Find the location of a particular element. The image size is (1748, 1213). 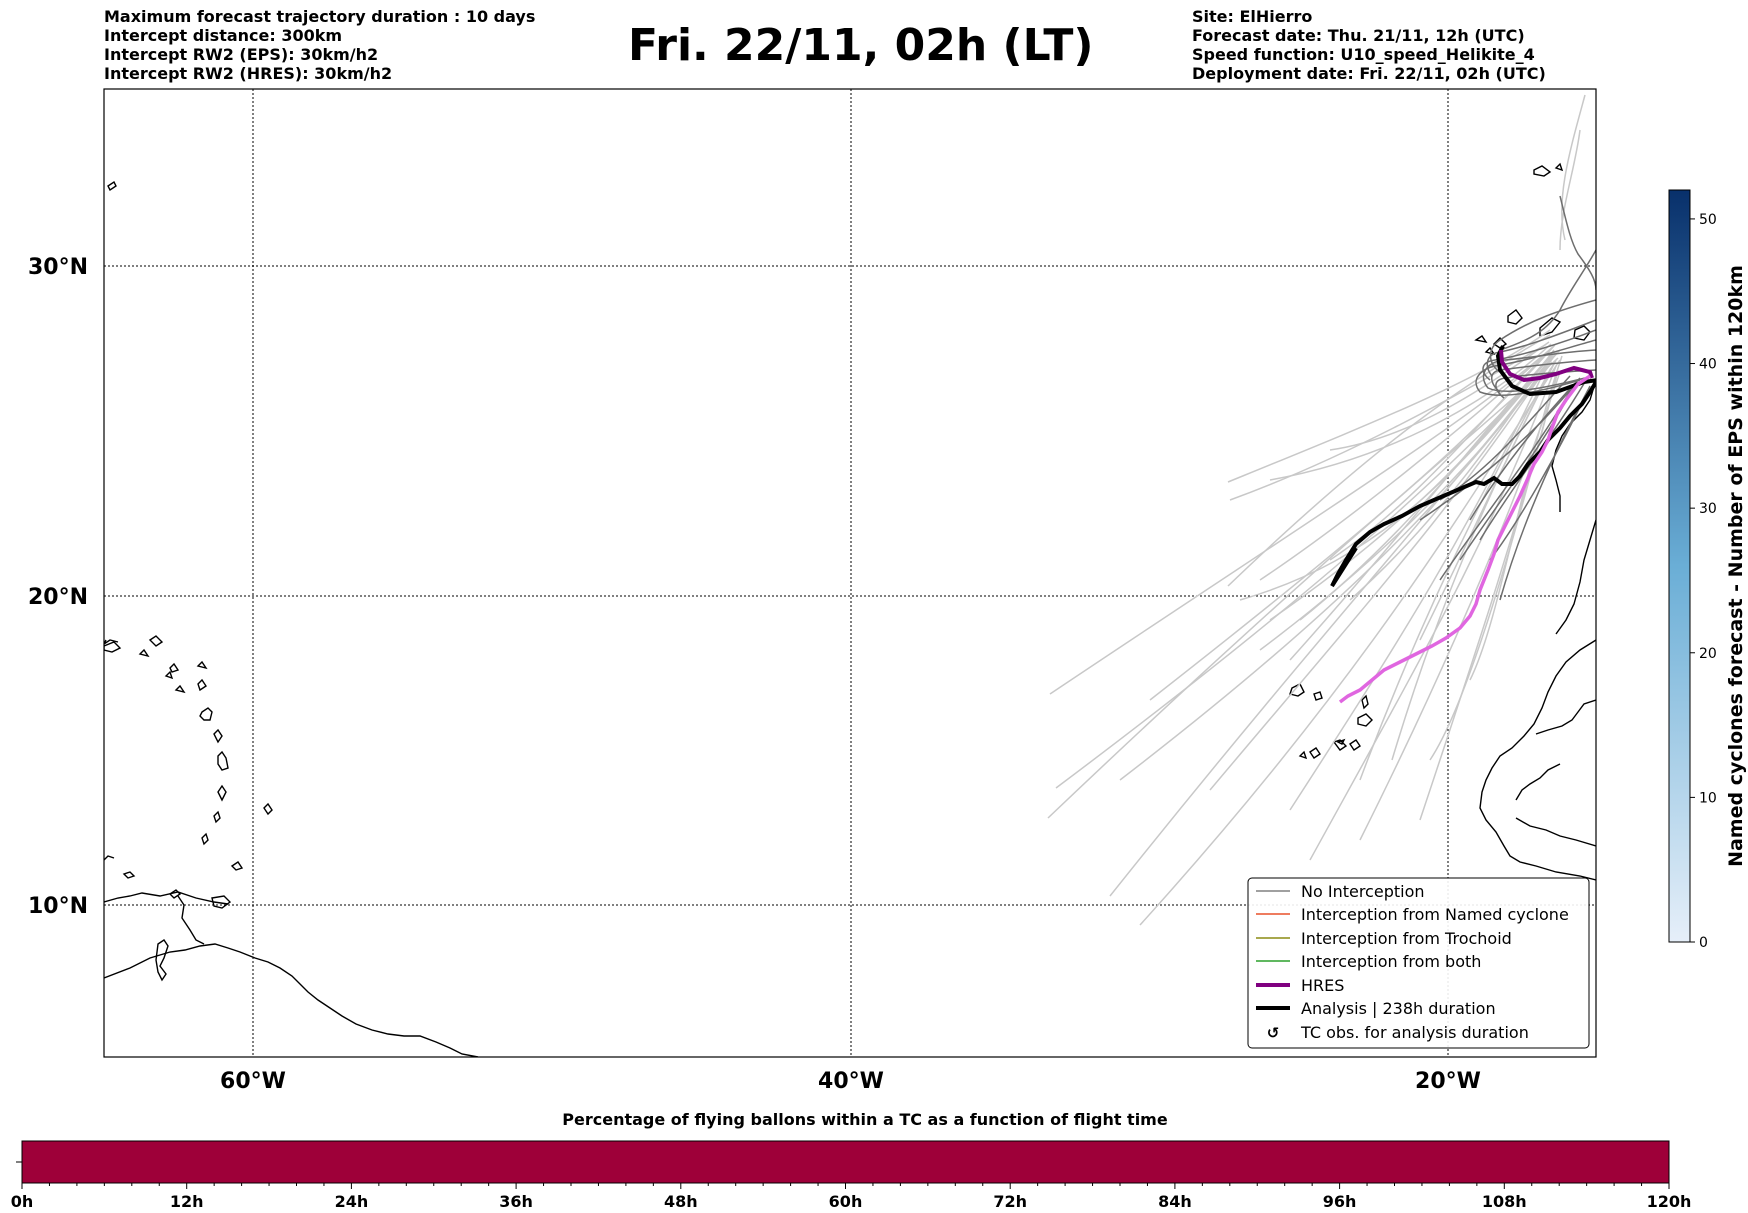

coast-south-america is located at coordinates (291, 1000).